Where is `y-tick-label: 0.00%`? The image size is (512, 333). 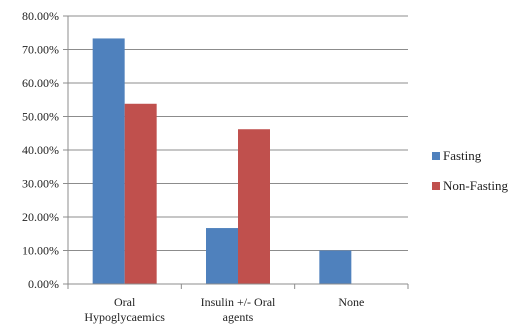
y-tick-label: 0.00% is located at coordinates (43, 284).